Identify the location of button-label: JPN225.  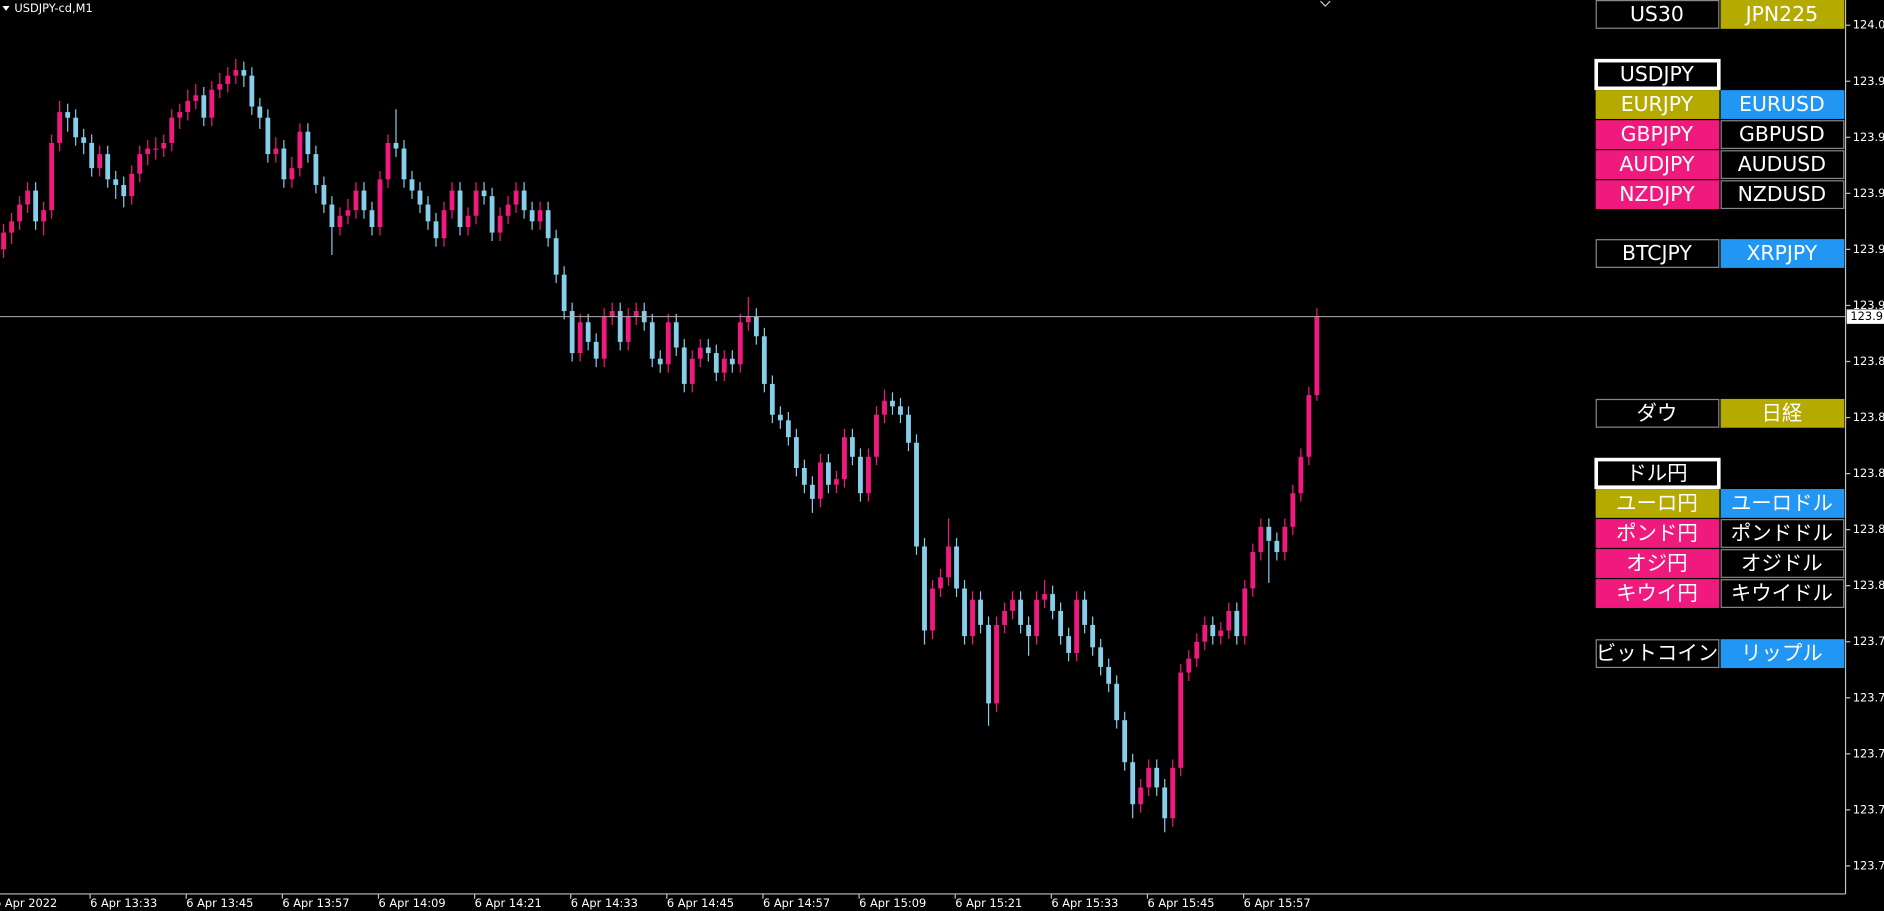
(1781, 14).